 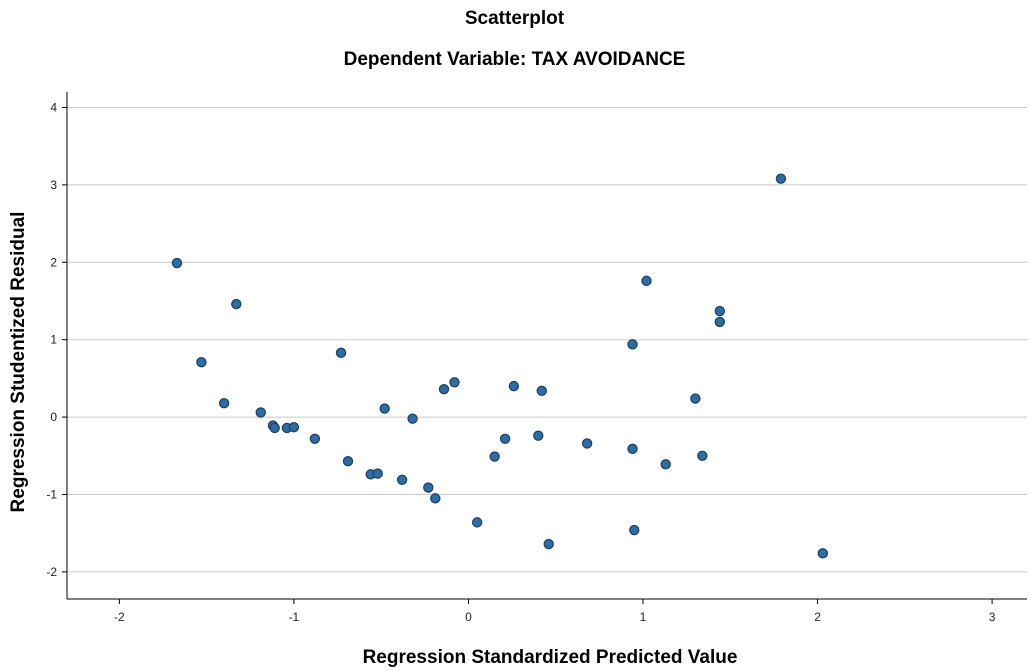 I want to click on y-tick-label: -1, so click(x=51, y=495).